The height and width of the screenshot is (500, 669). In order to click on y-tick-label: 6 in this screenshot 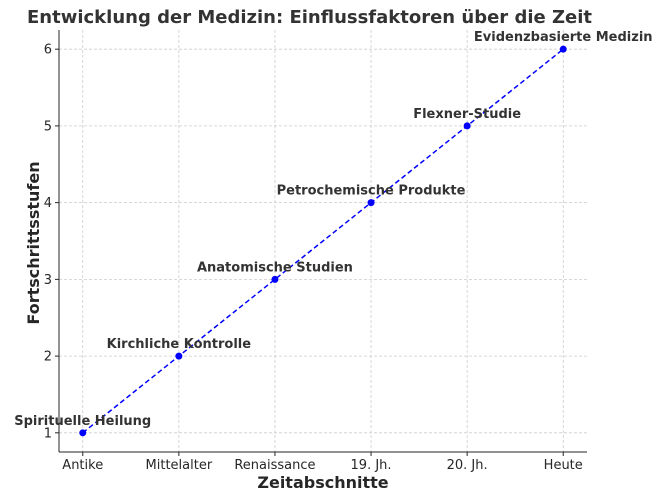, I will do `click(48, 50)`.